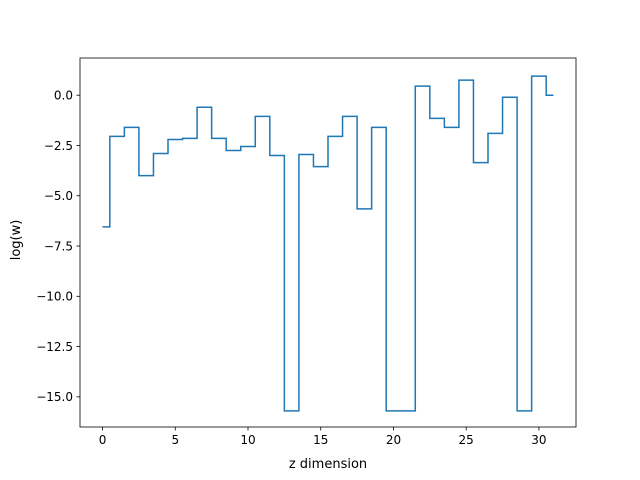 Image resolution: width=640 pixels, height=480 pixels. What do you see at coordinates (58, 196) in the screenshot?
I see `y-tick-label: −5.0` at bounding box center [58, 196].